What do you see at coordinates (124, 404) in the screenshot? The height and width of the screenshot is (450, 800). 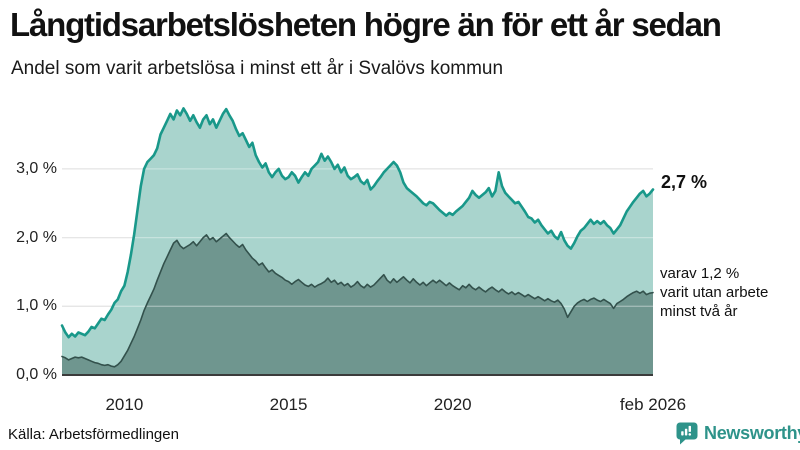 I see `x-tick-label: 2010` at bounding box center [124, 404].